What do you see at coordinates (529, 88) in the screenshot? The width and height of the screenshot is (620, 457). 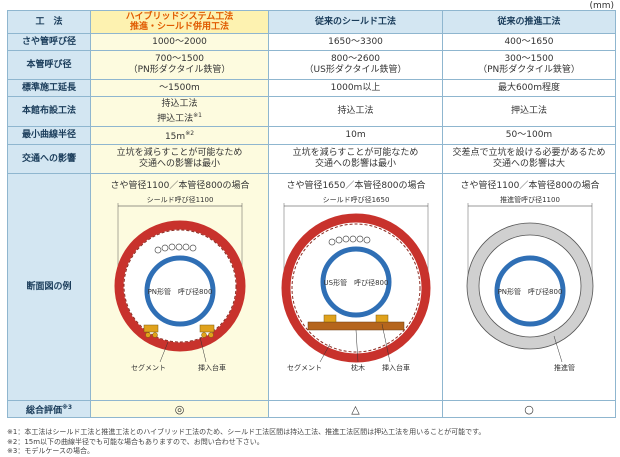 I see `cell-push: 最大600m程度` at bounding box center [529, 88].